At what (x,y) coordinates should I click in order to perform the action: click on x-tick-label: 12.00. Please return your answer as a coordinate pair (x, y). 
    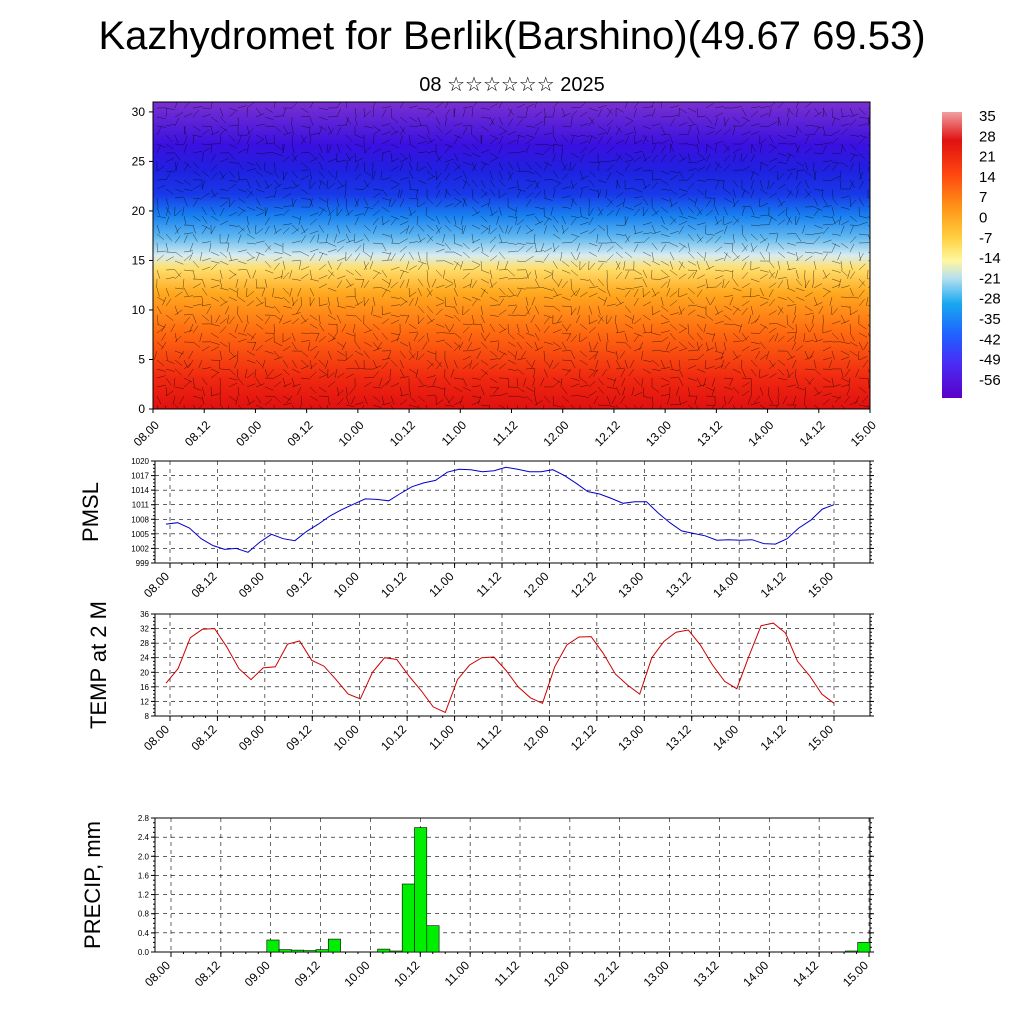
    Looking at the image, I should click on (555, 433).